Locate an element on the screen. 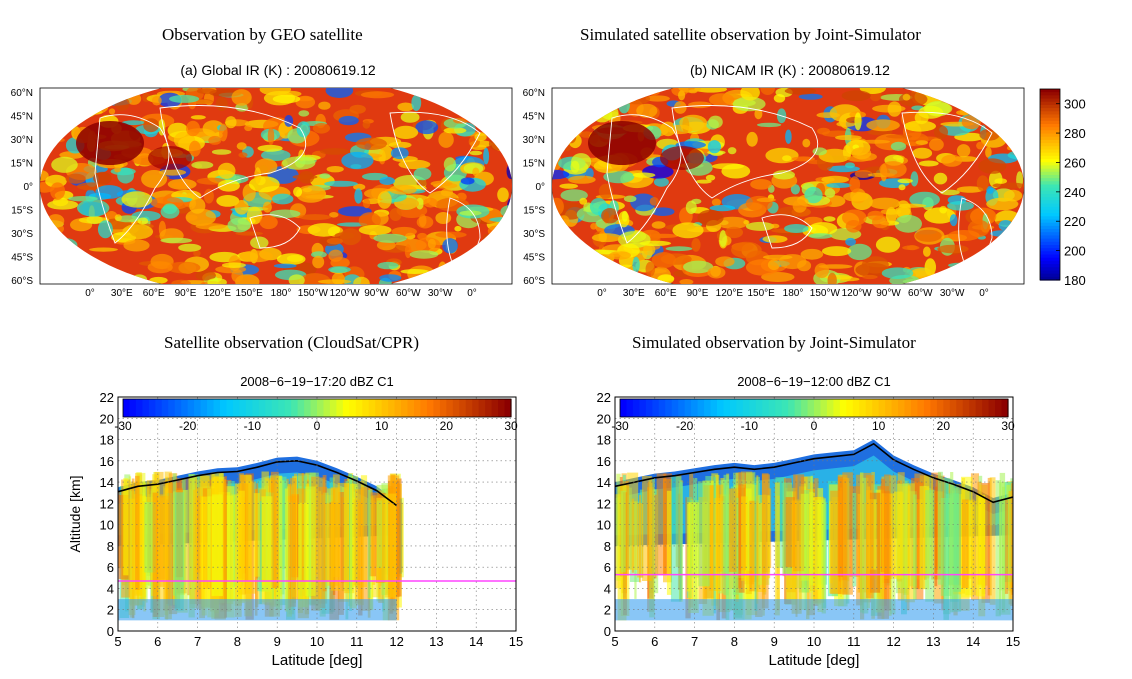  x-tick-label: 9 is located at coordinates (277, 641).